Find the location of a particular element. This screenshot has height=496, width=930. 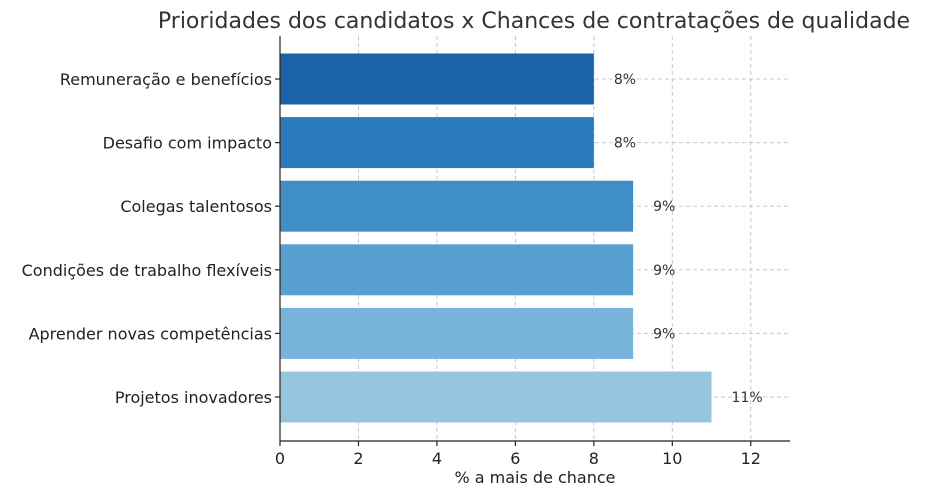

category-label: Aprender novas competências is located at coordinates (150, 333).